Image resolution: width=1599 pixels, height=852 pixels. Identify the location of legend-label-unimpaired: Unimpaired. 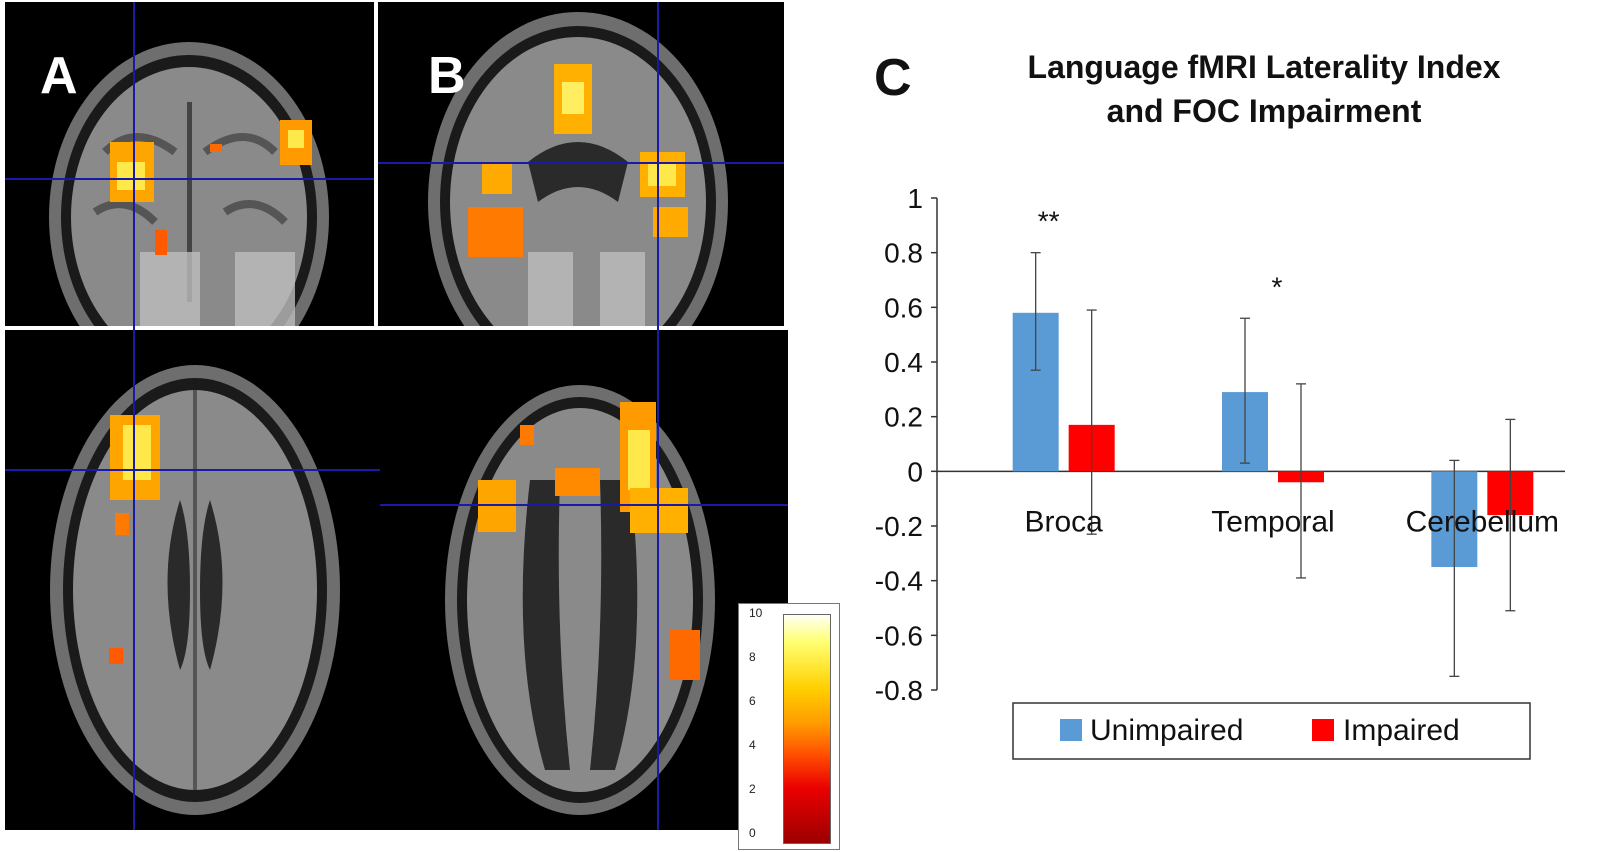
(1166, 730).